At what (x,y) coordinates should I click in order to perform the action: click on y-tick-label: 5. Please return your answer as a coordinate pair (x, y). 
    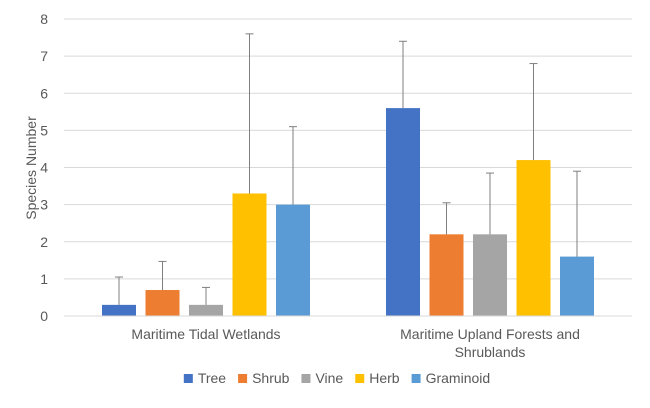
    Looking at the image, I should click on (44, 130).